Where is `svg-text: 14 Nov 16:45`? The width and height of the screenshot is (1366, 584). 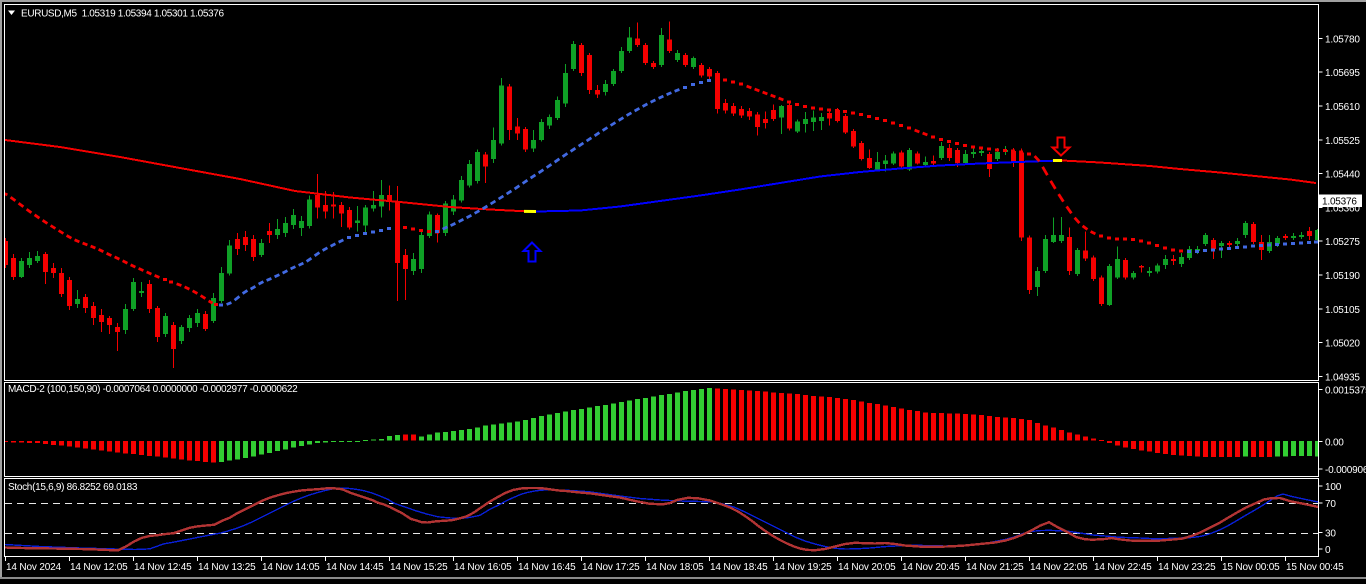 svg-text: 14 Nov 16:45 is located at coordinates (547, 567).